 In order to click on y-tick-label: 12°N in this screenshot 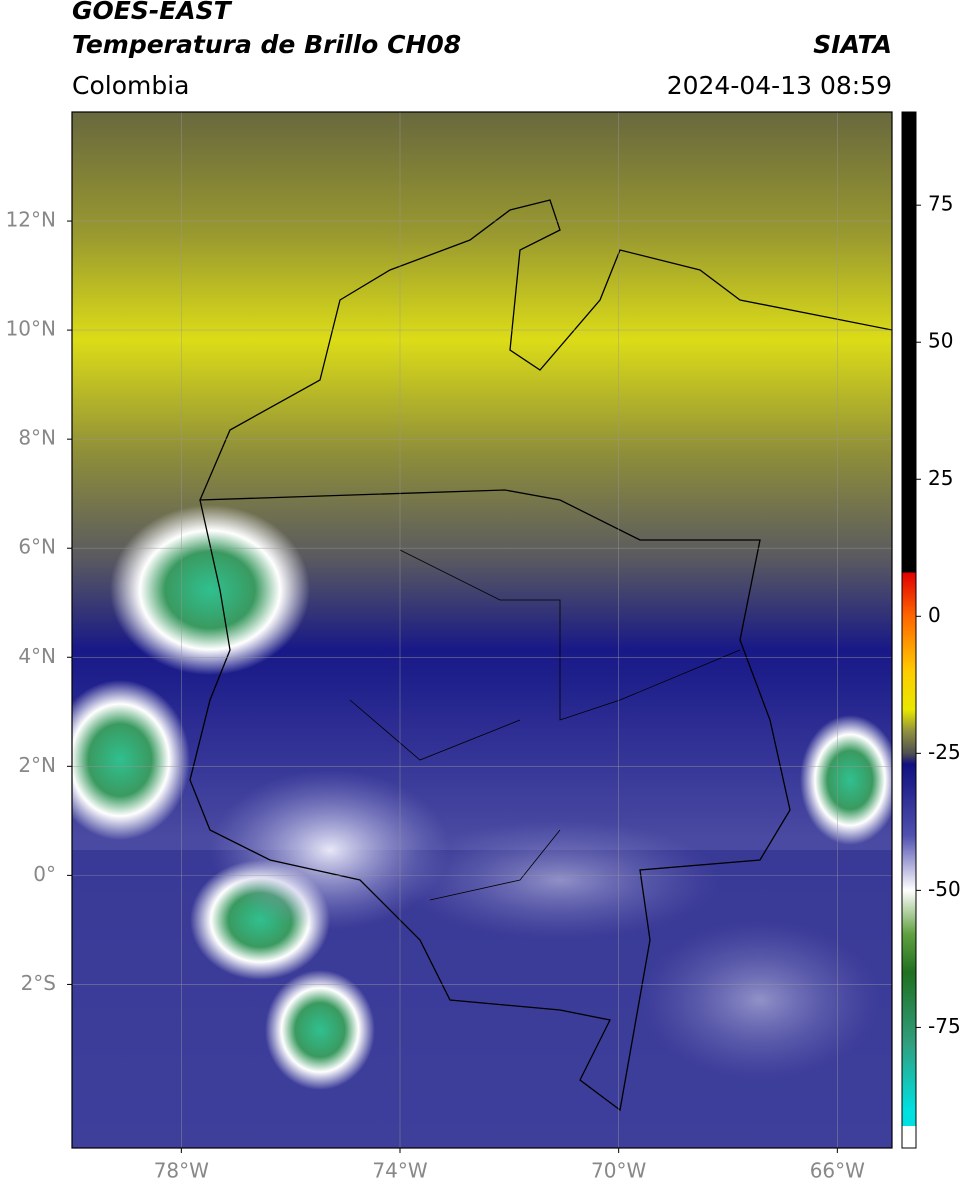, I will do `click(31, 220)`.